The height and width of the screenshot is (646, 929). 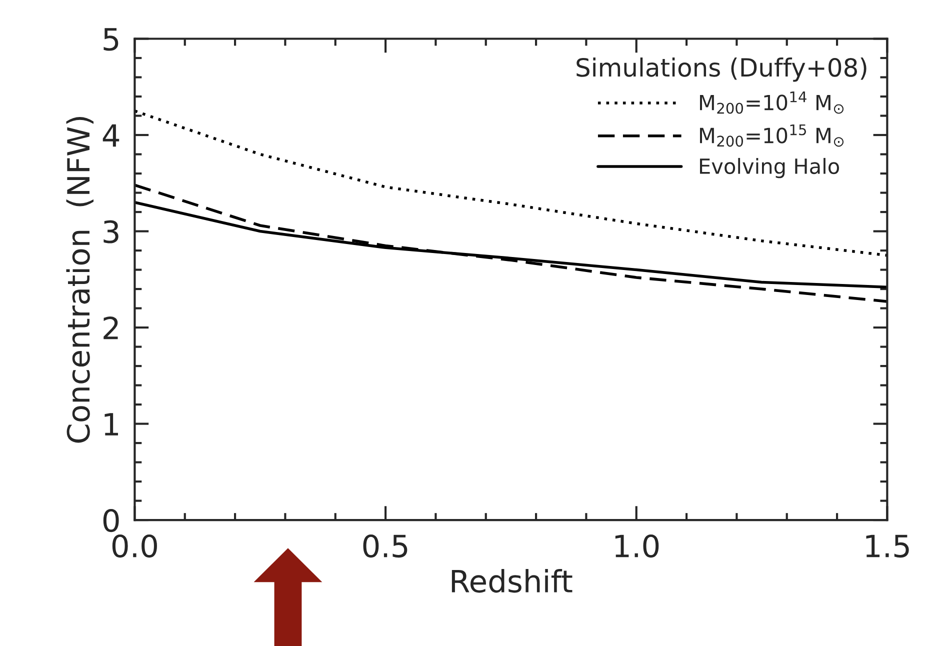 What do you see at coordinates (512, 581) in the screenshot?
I see `x-axis-title: Redshift` at bounding box center [512, 581].